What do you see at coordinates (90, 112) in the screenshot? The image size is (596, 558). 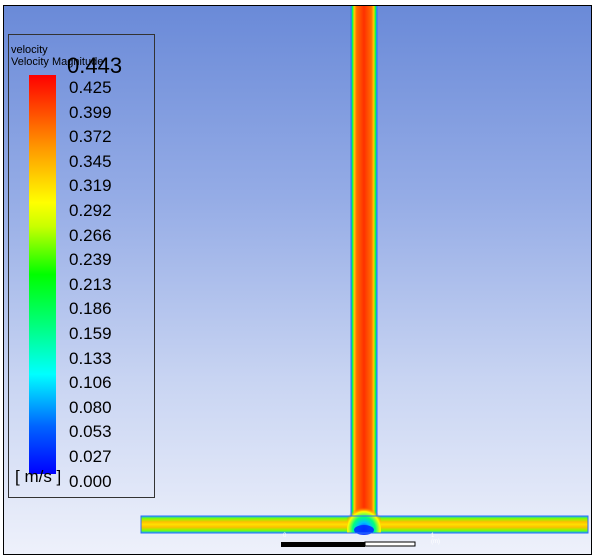 I see `legend-tick-label: 0.399` at bounding box center [90, 112].